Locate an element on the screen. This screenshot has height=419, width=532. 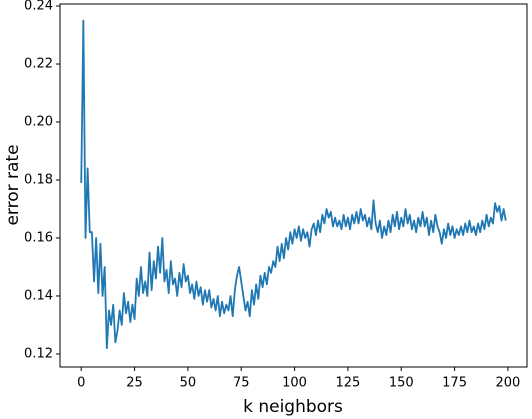
x-tick-label: 200 is located at coordinates (507, 383).